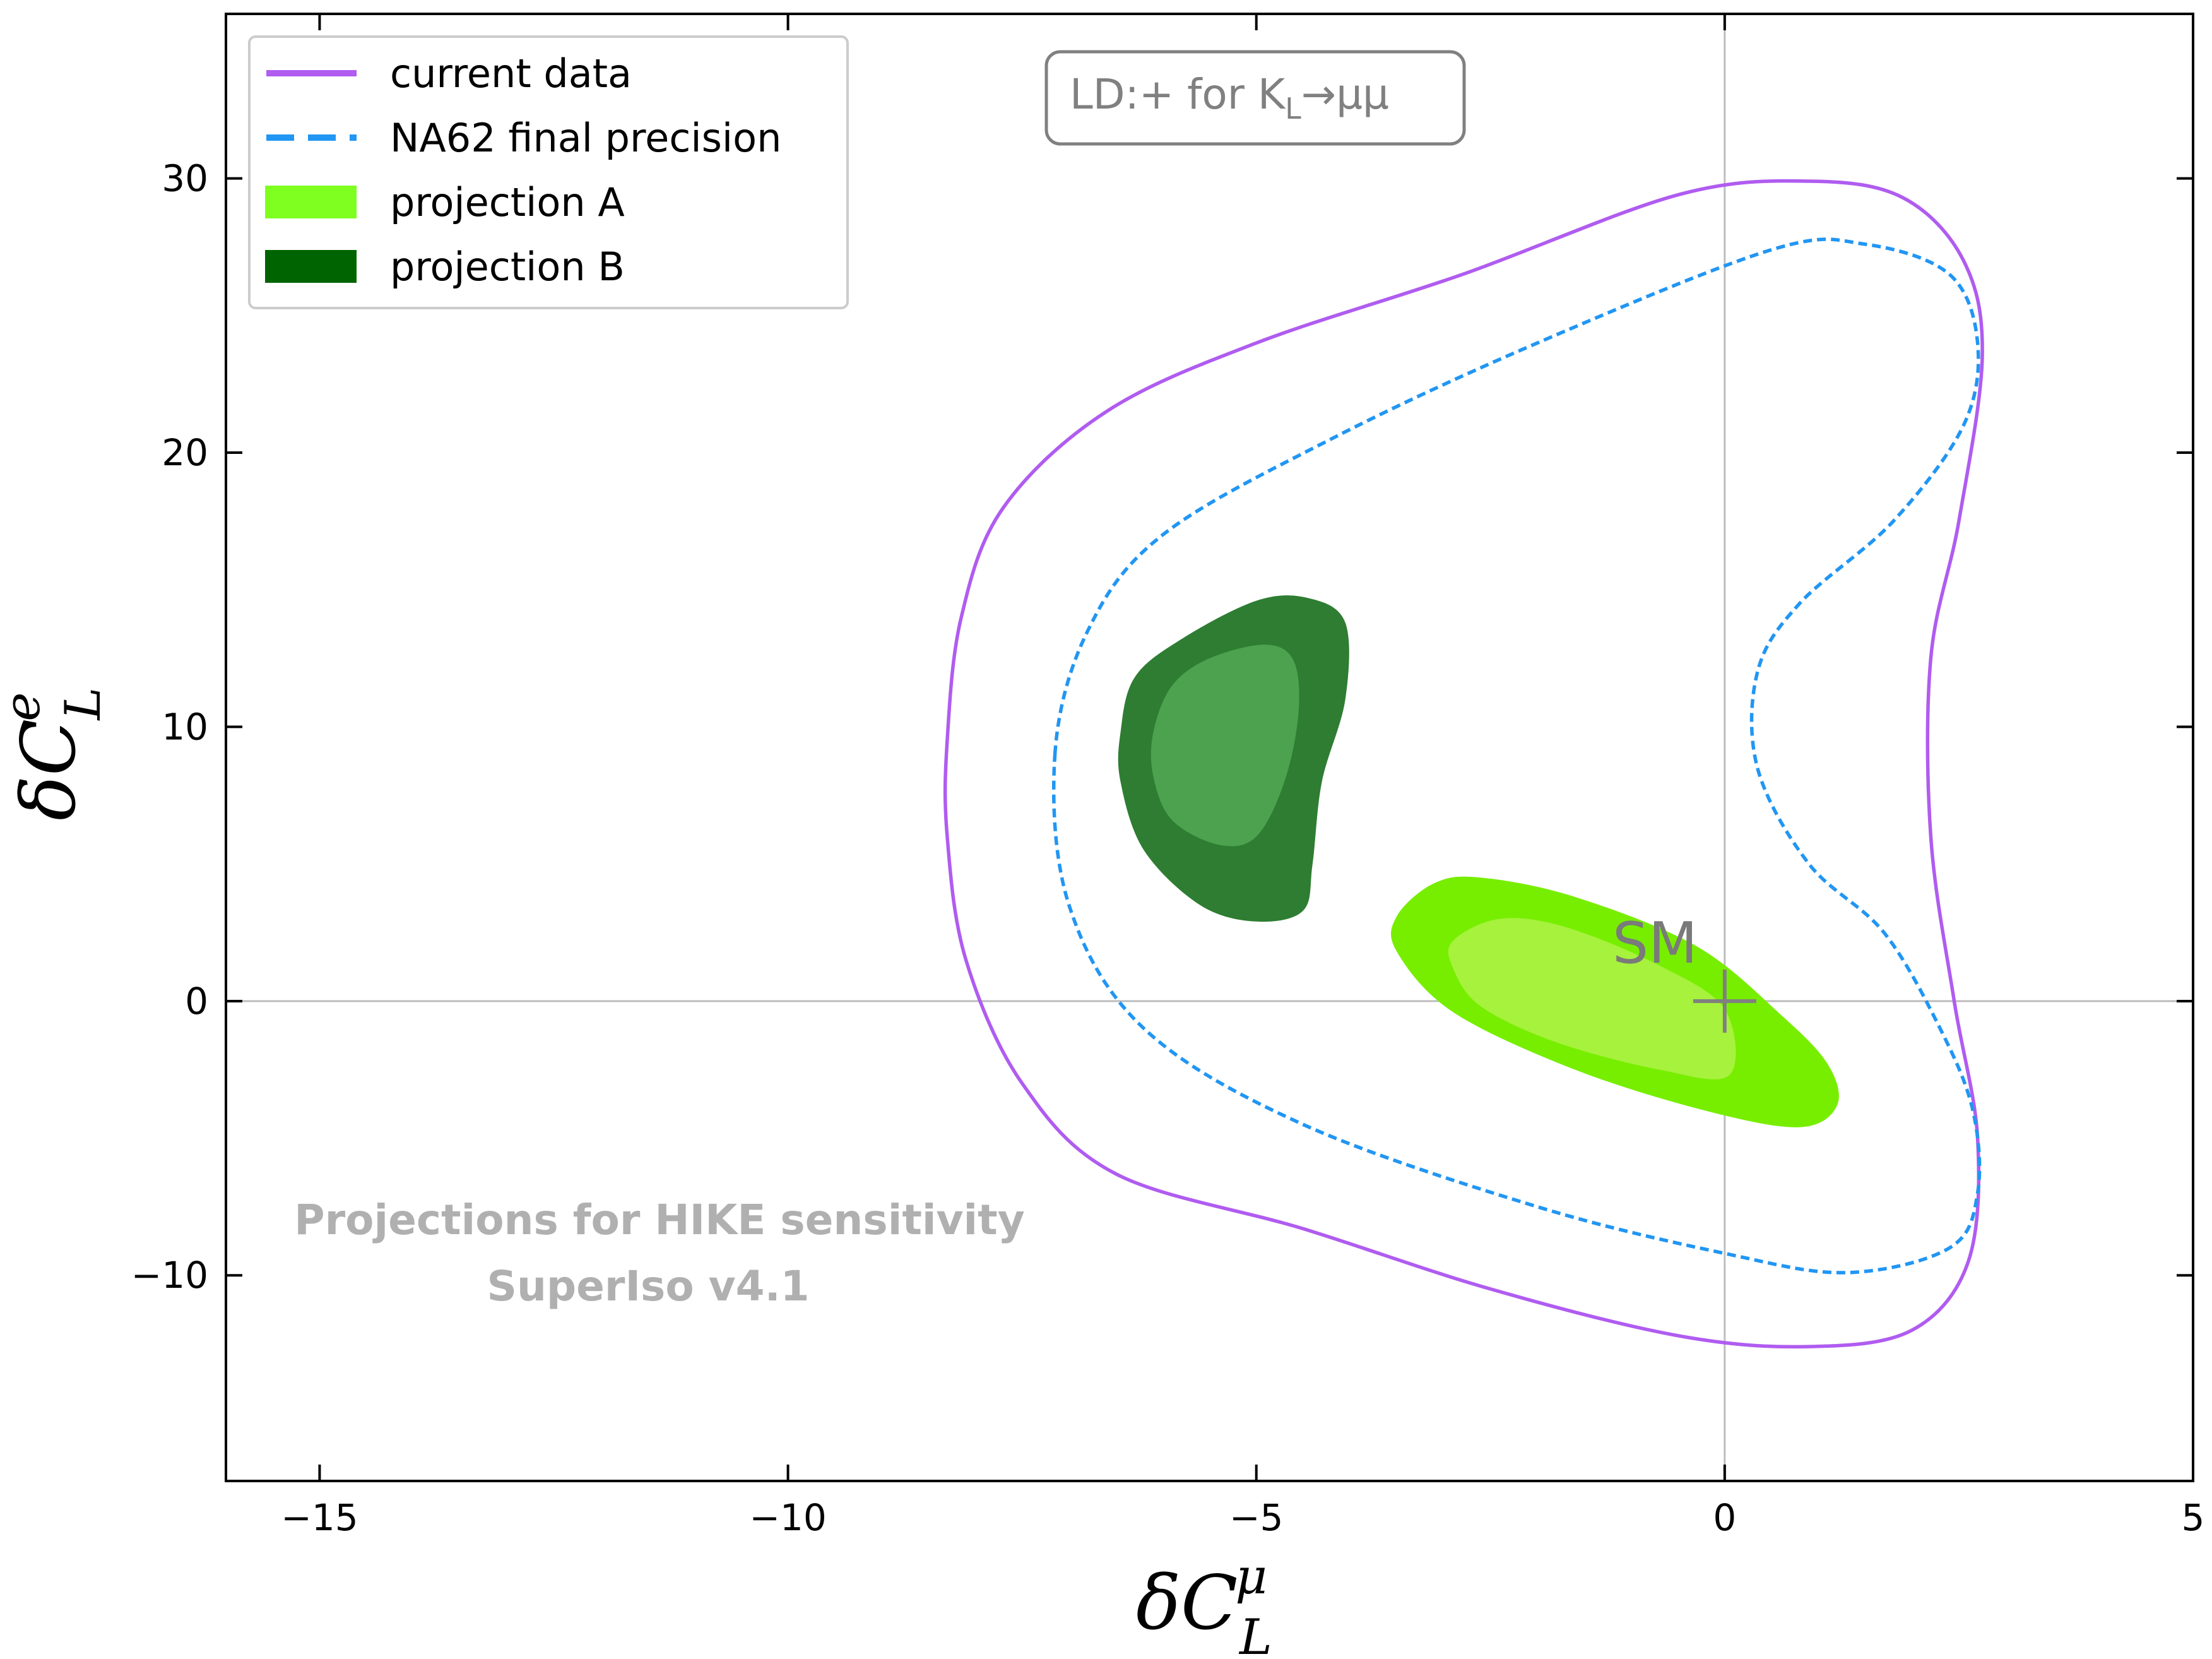  I want to click on x-tick-label: −15, so click(319, 1518).